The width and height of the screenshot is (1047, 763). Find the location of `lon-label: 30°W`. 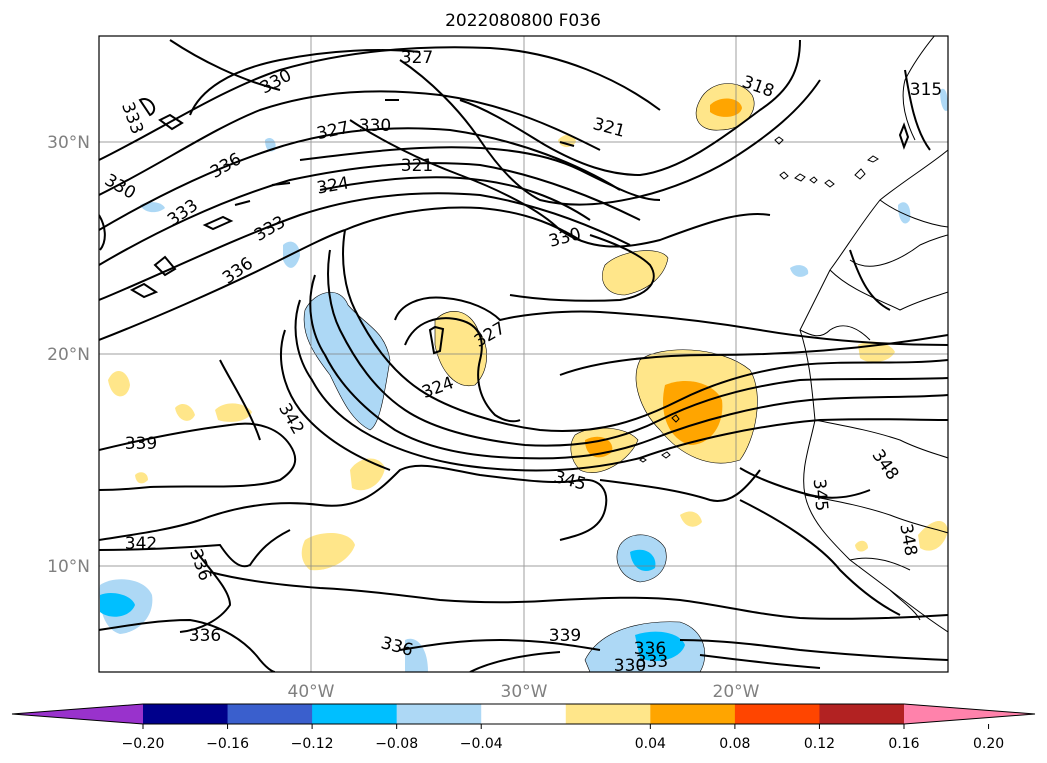

lon-label: 30°W is located at coordinates (524, 692).